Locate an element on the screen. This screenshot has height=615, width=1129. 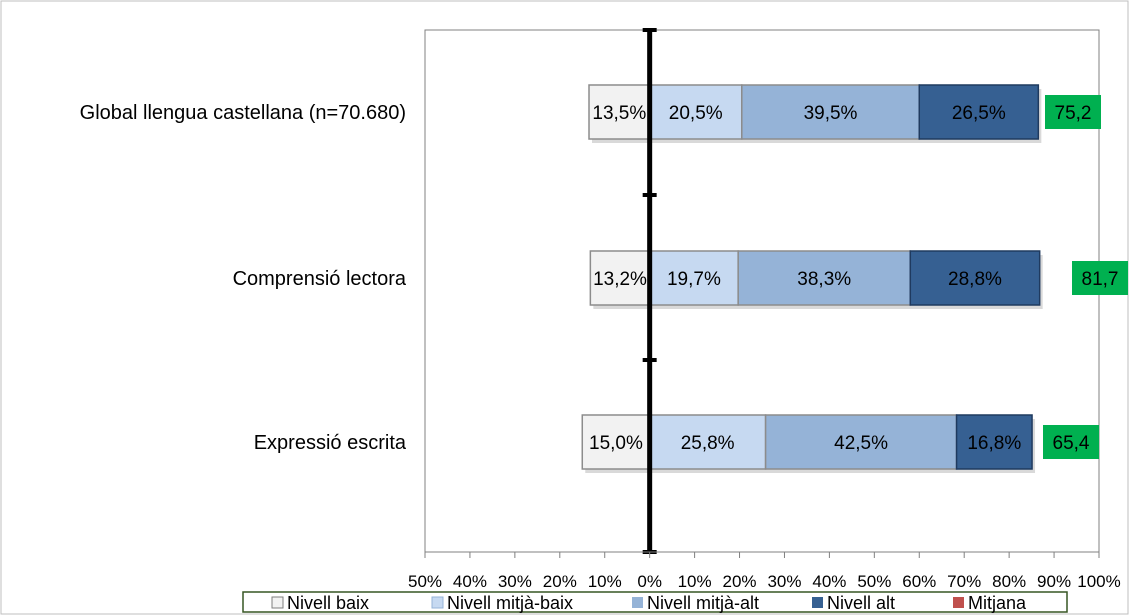
x-tick-label: 80% is located at coordinates (1009, 581).